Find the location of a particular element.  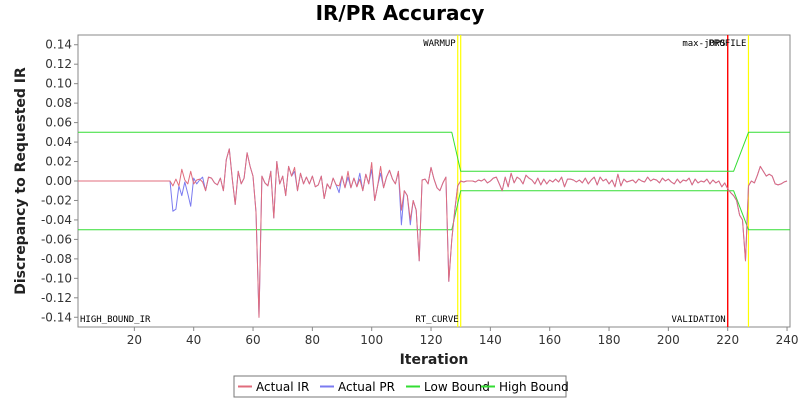

x-tick-label: 60 is located at coordinates (252, 340).